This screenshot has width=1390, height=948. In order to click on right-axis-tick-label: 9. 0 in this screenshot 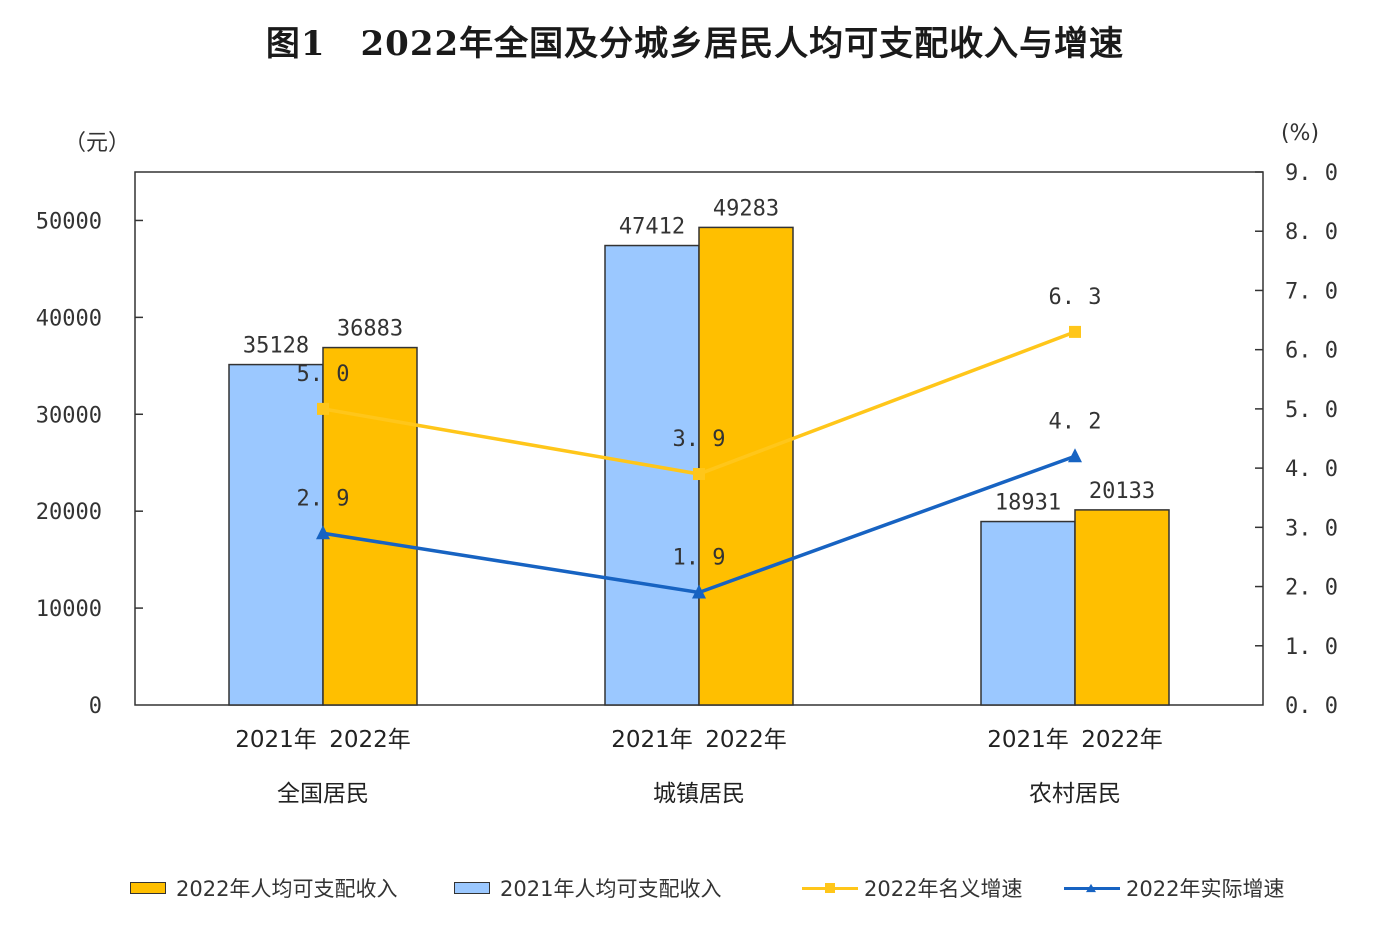, I will do `click(1311, 173)`.